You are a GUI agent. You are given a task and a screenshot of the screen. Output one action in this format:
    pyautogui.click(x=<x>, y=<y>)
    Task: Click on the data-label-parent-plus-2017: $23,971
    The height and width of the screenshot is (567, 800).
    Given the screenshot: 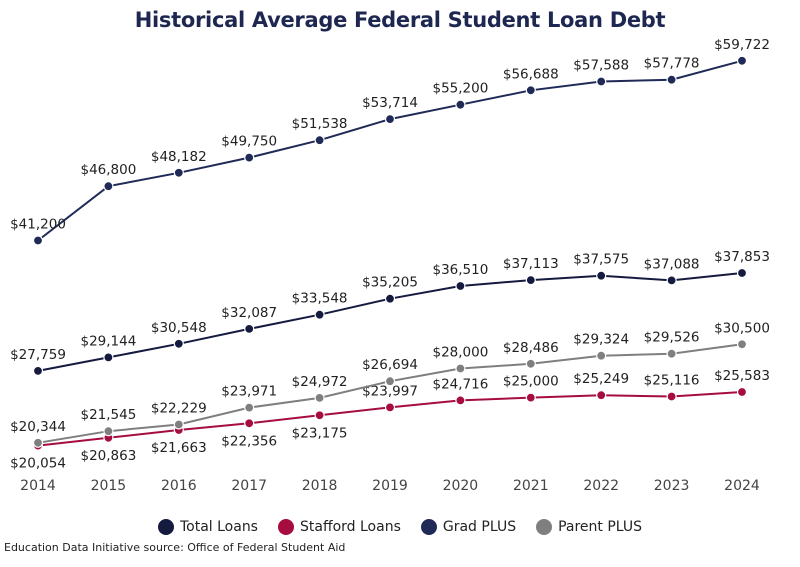 What is the action you would take?
    pyautogui.click(x=249, y=392)
    